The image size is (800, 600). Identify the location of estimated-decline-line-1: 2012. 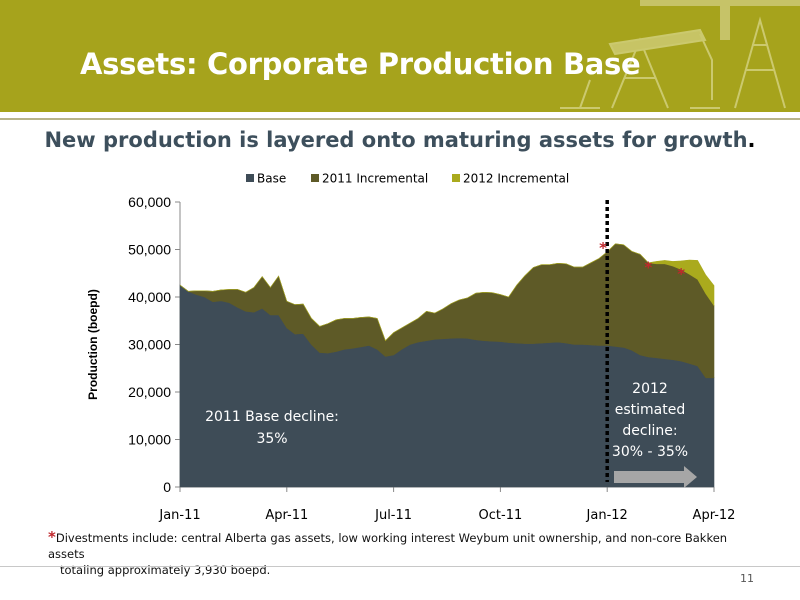
(650, 389).